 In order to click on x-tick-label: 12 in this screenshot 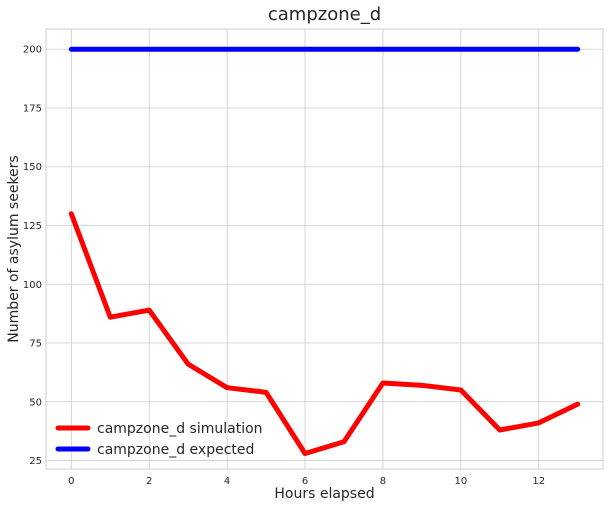, I will do `click(538, 481)`.